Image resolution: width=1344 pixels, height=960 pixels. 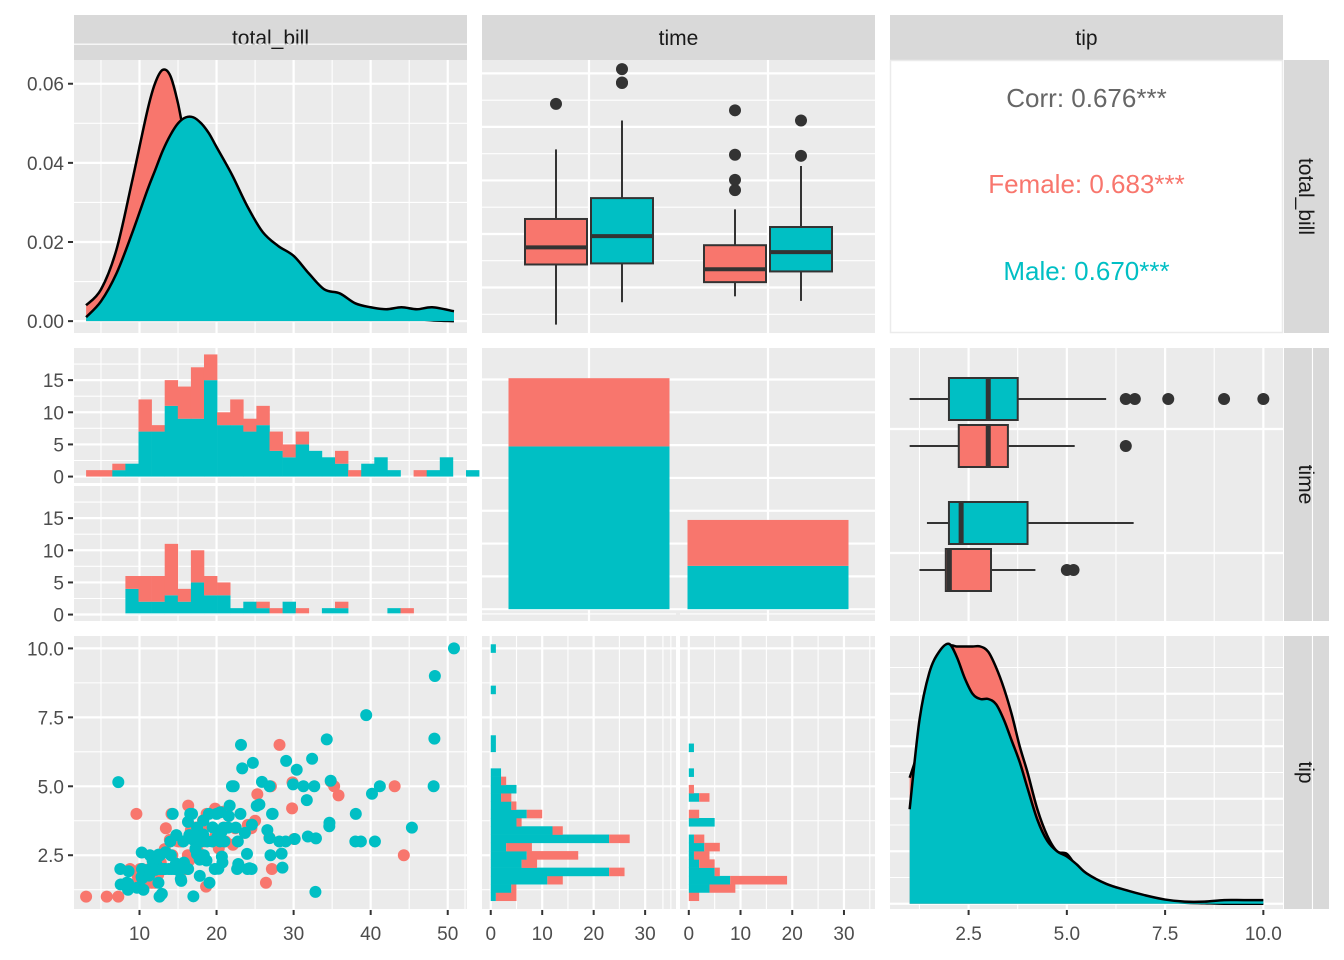 I want to click on x-tick-label: 20, so click(x=593, y=934).